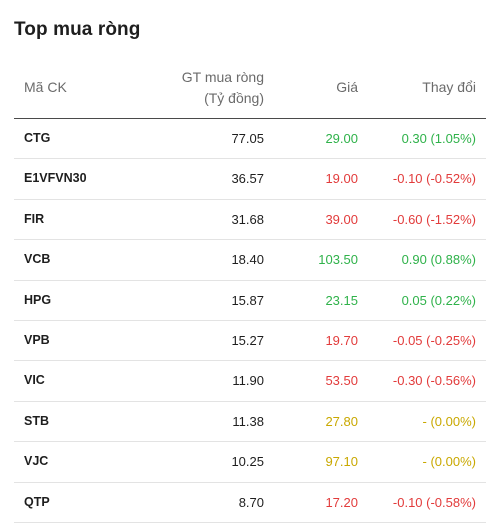 This screenshot has width=497, height=527. Describe the element at coordinates (338, 260) in the screenshot. I see `price: 103.50` at that location.